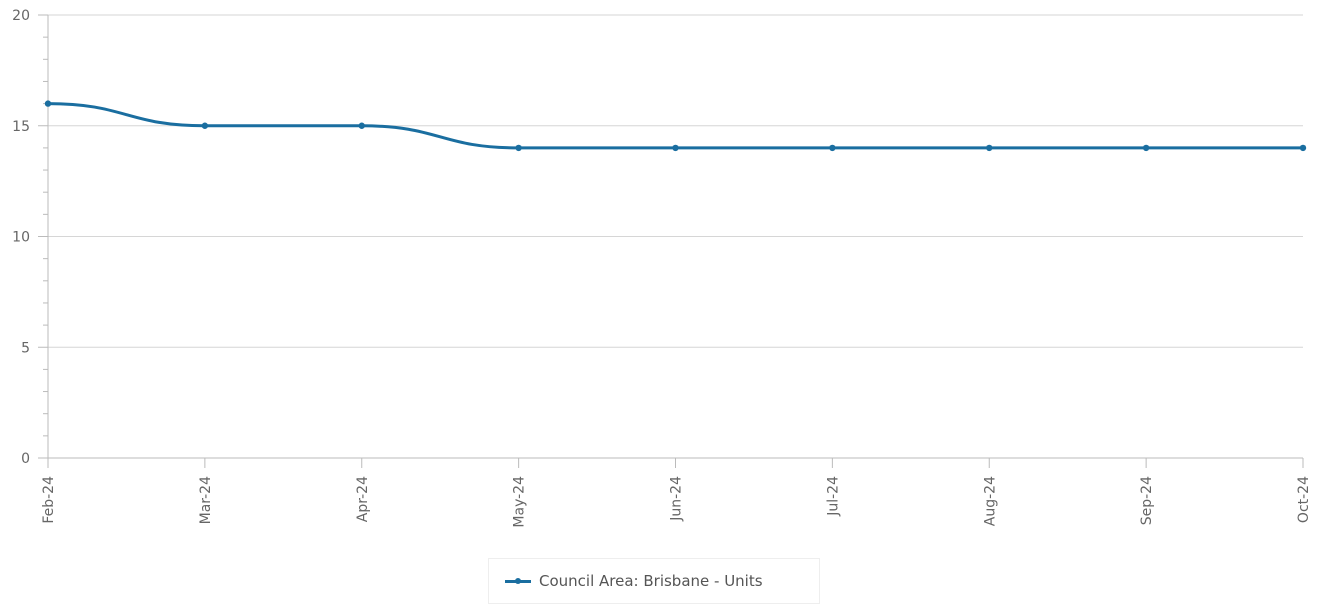 Image resolution: width=1322 pixels, height=605 pixels. Describe the element at coordinates (651, 581) in the screenshot. I see `legend-series-label: Council Area: Brisbane - Units` at that location.